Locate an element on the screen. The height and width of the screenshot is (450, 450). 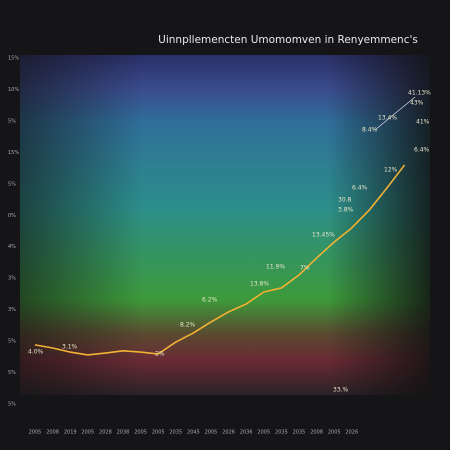
y-tick-label: 10% is located at coordinates (13, 90).